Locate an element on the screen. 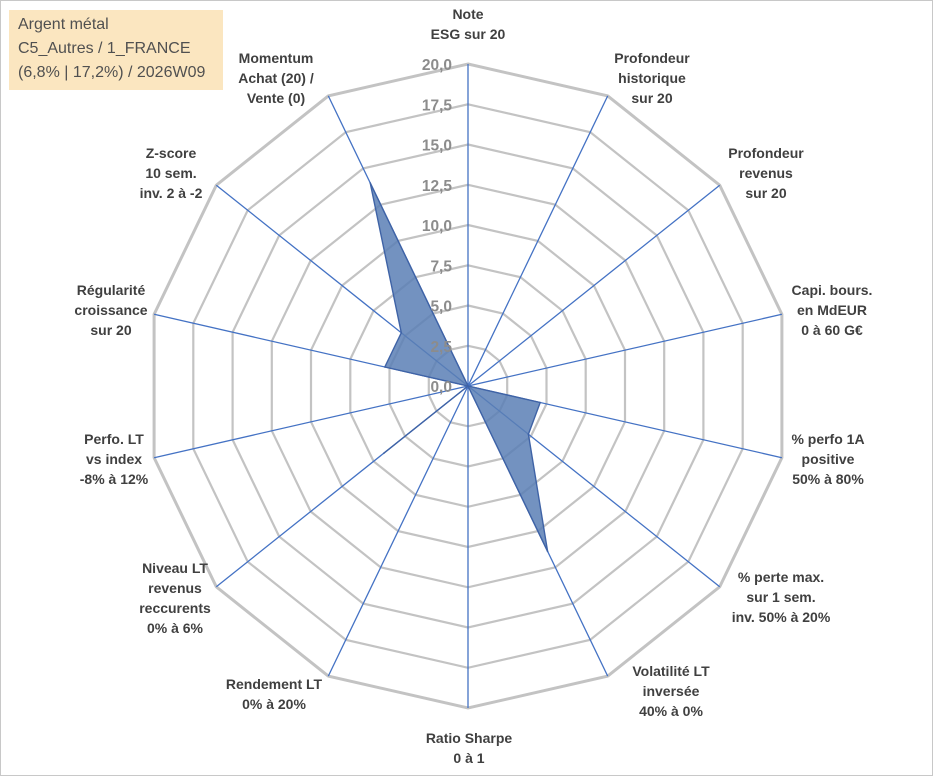 The image size is (933, 776). axis-label-line: croissance is located at coordinates (110, 310).